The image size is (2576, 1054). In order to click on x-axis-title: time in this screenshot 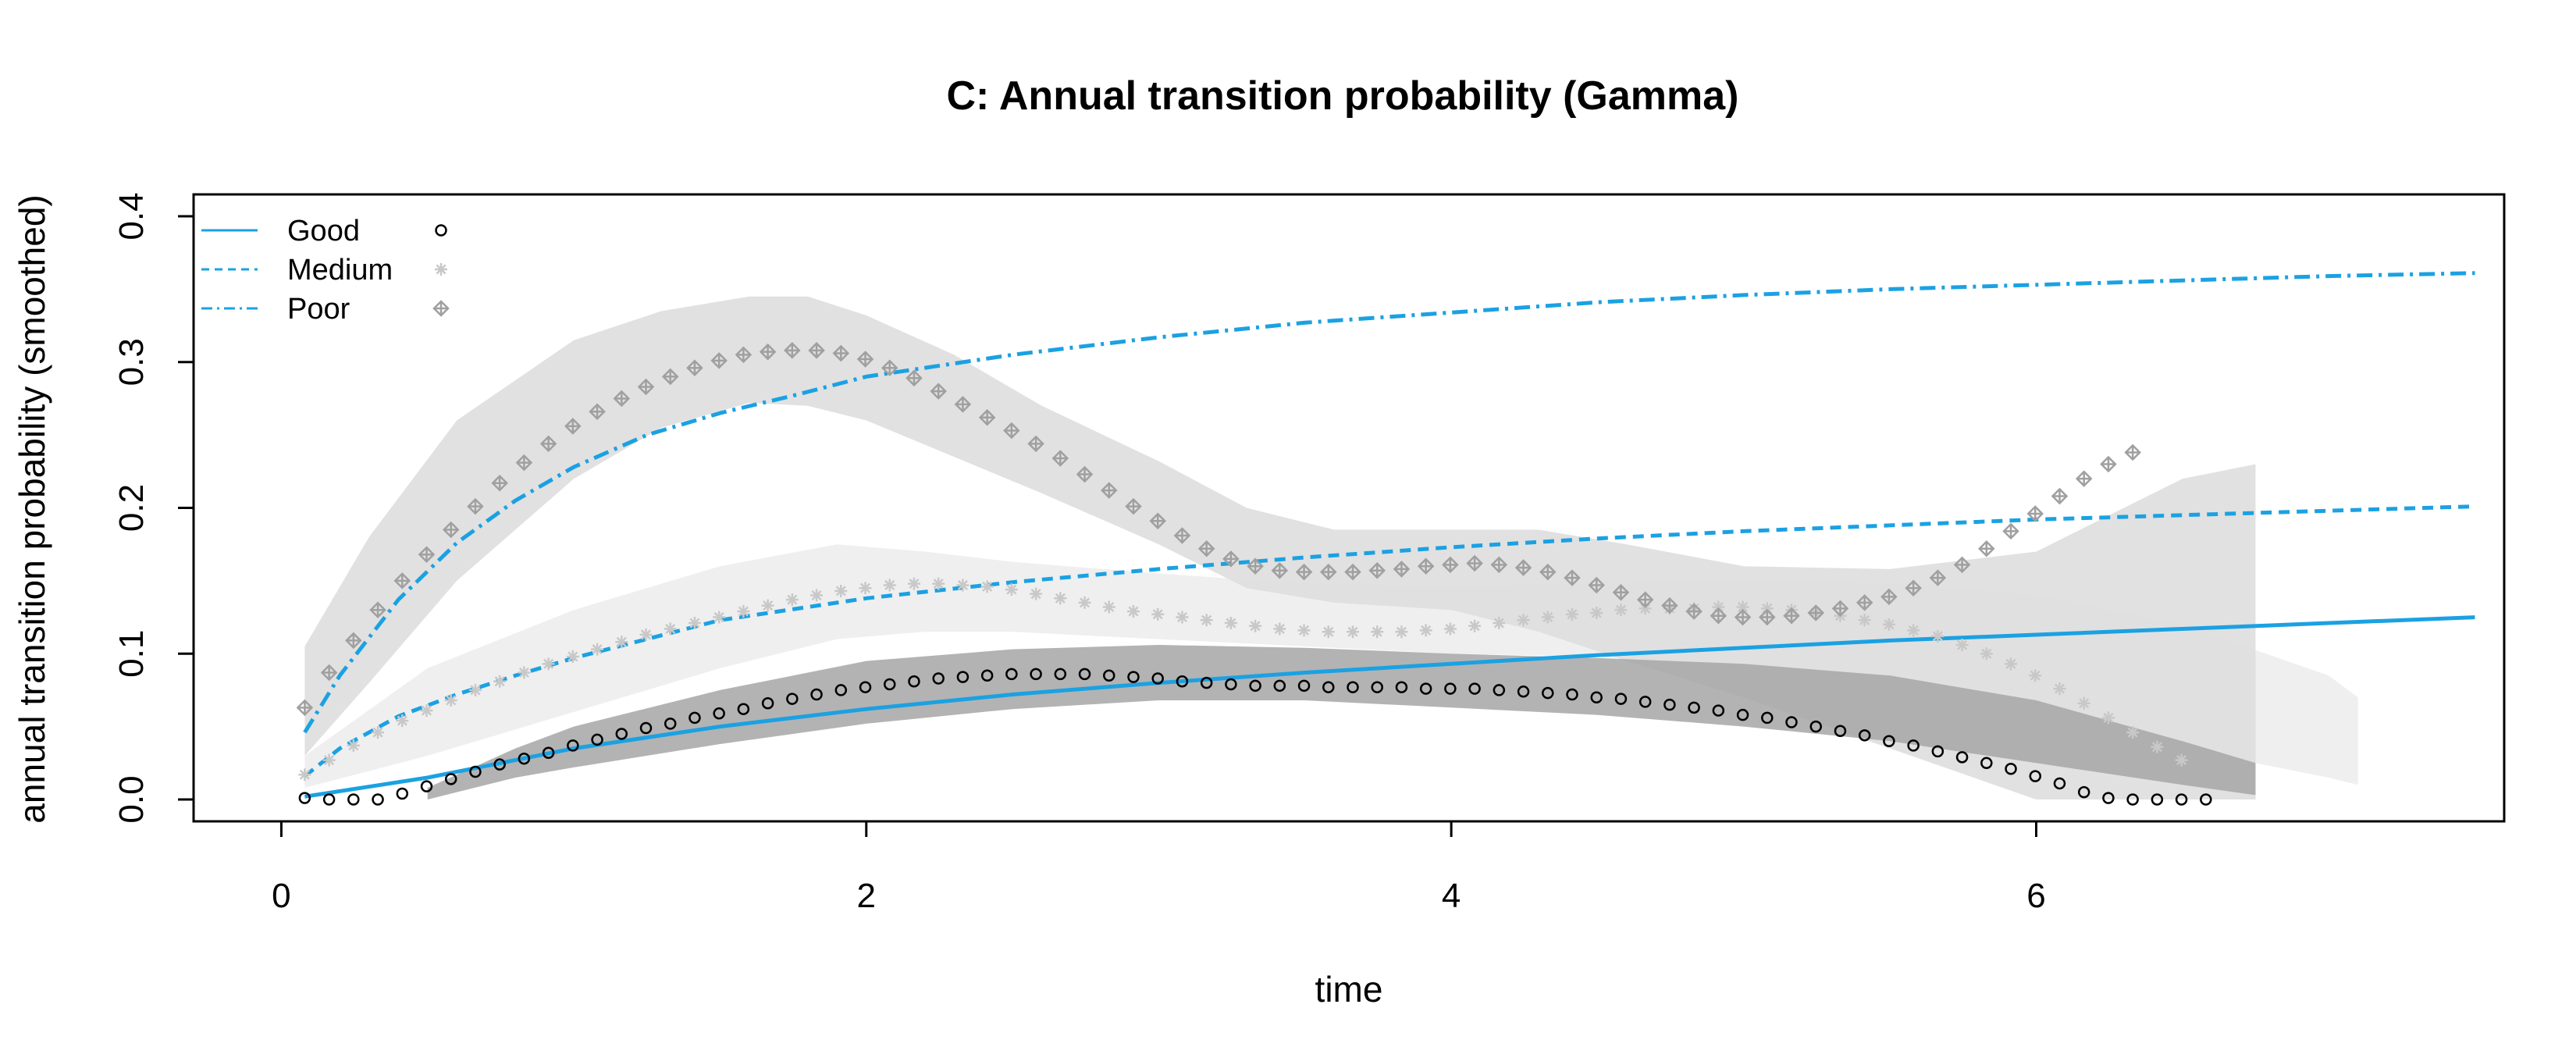, I will do `click(1349, 989)`.